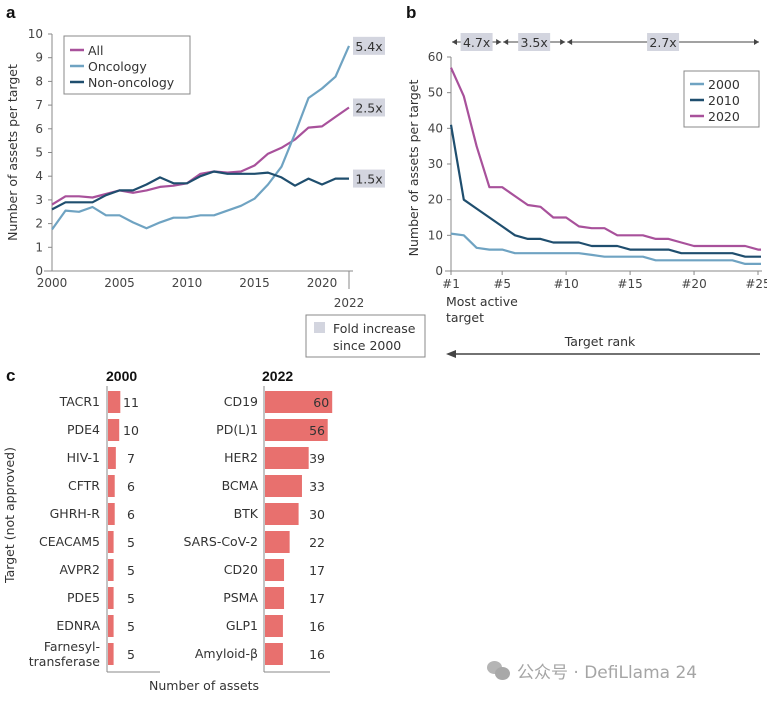  What do you see at coordinates (502, 284) in the screenshot?
I see `x-tick-label: #5` at bounding box center [502, 284].